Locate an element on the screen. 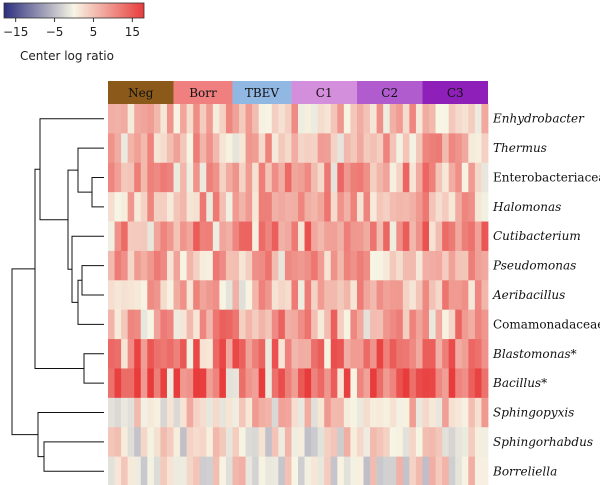 The height and width of the screenshot is (485, 600). row-label: Enterobacteriaceae is located at coordinates (546, 177).